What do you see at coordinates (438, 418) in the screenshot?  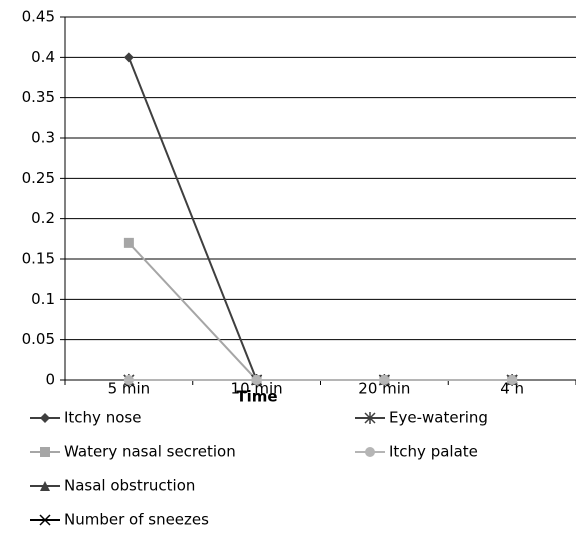 I see `legend-label: Eye-watering` at bounding box center [438, 418].